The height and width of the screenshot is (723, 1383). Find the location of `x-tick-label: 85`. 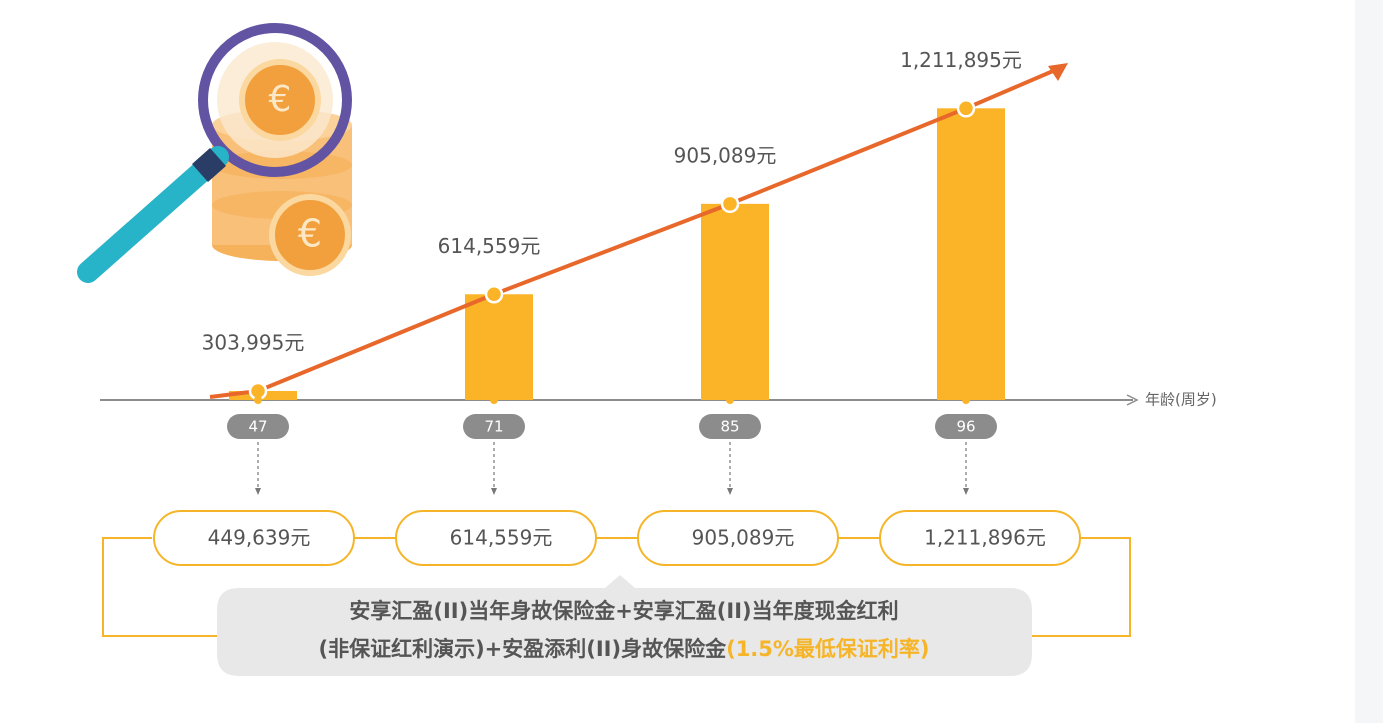

x-tick-label: 85 is located at coordinates (729, 427).